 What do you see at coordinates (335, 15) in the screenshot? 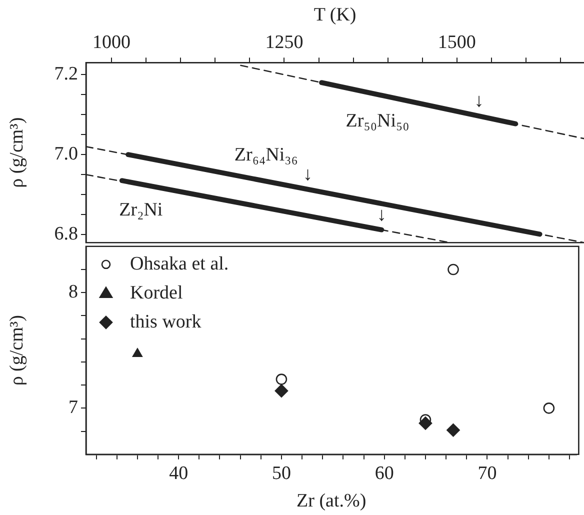
I see `x-axis-title: T (K)` at bounding box center [335, 15].